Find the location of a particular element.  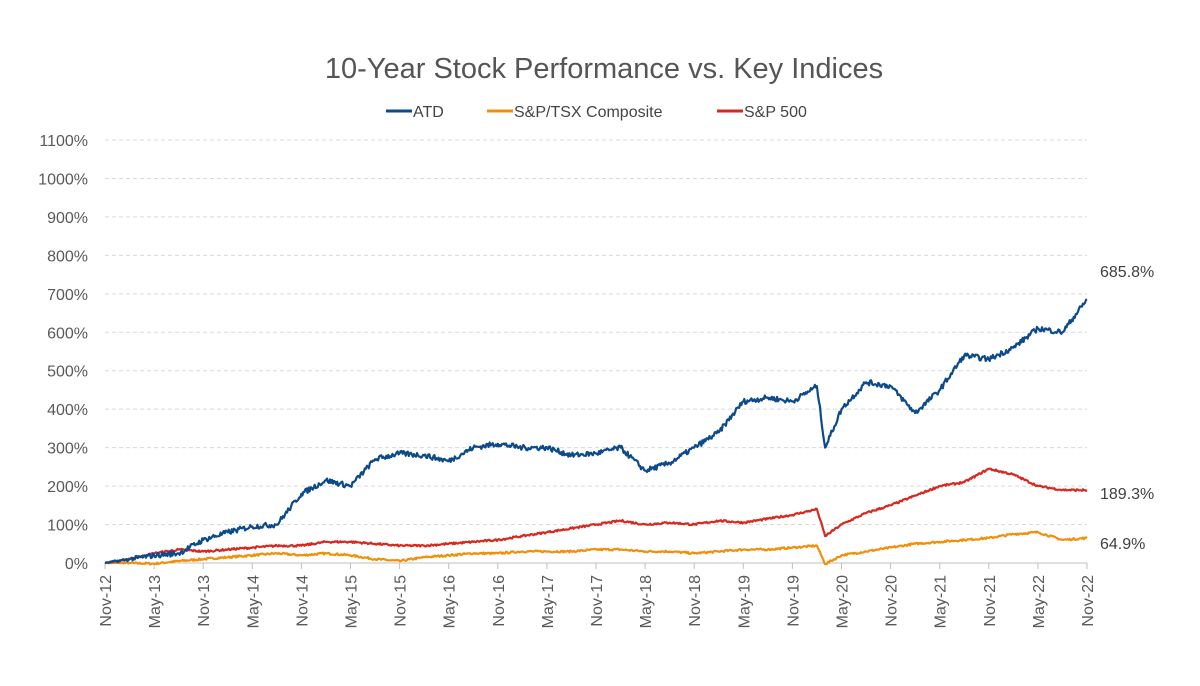

legend-label: S&P 500 is located at coordinates (775, 112).